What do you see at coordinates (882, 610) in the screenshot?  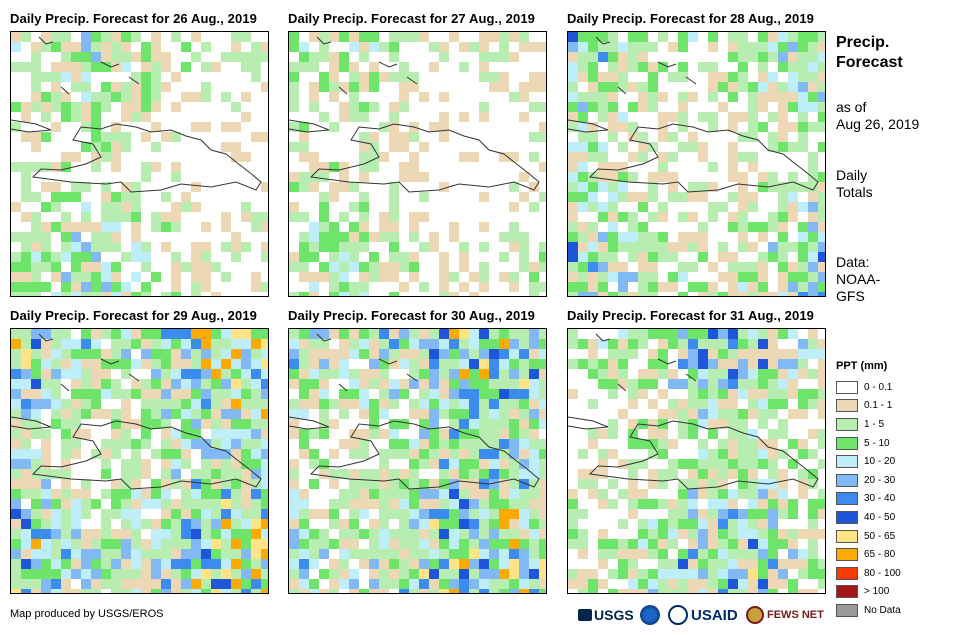 I see `legend-label: No Data` at bounding box center [882, 610].